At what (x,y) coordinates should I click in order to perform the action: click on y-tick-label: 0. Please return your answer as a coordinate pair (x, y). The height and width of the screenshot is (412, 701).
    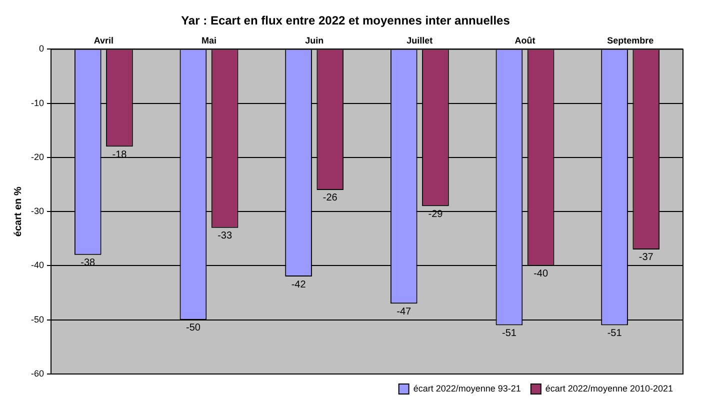
    Looking at the image, I should click on (41, 49).